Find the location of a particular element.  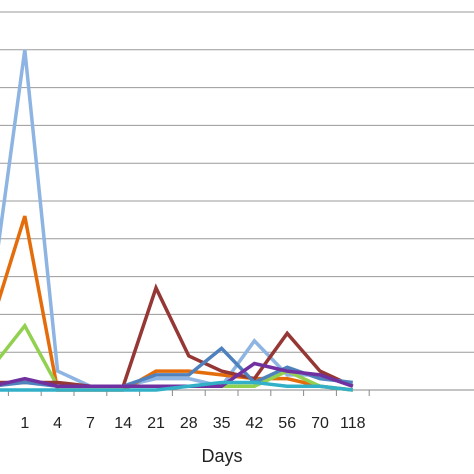

x-tick-label: 56 is located at coordinates (287, 423).